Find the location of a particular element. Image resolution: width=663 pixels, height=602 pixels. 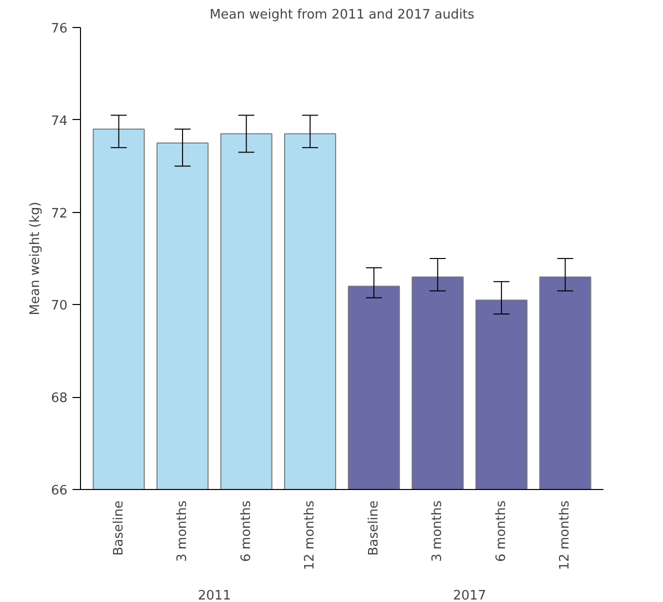

y-axis-title: Mean weight (kg) is located at coordinates (35, 259).